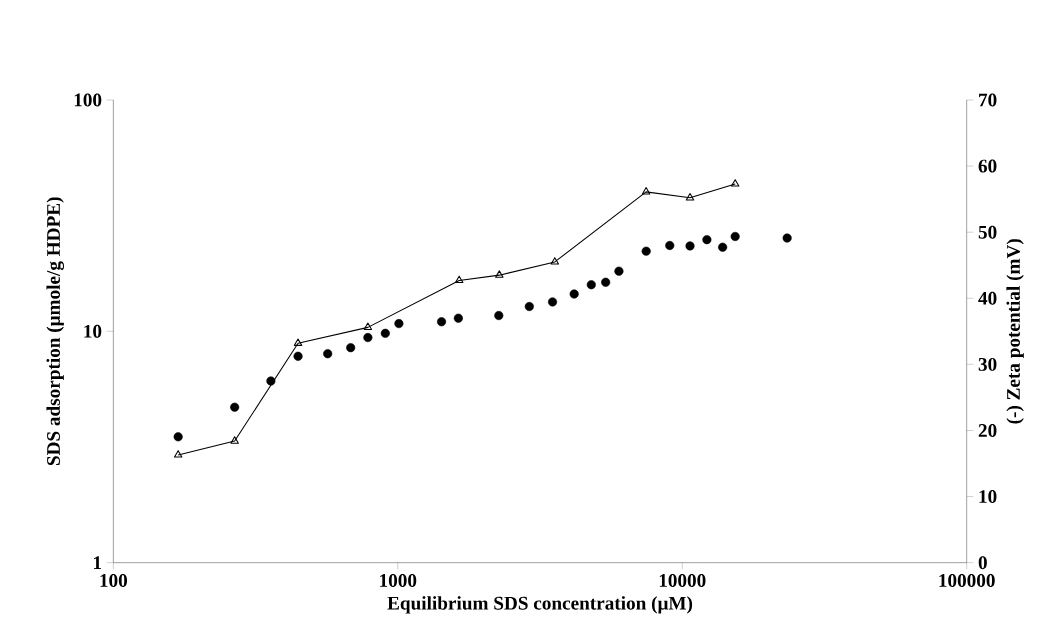 This screenshot has height=631, width=1052. I want to click on x-tick-label: 100000, so click(967, 581).